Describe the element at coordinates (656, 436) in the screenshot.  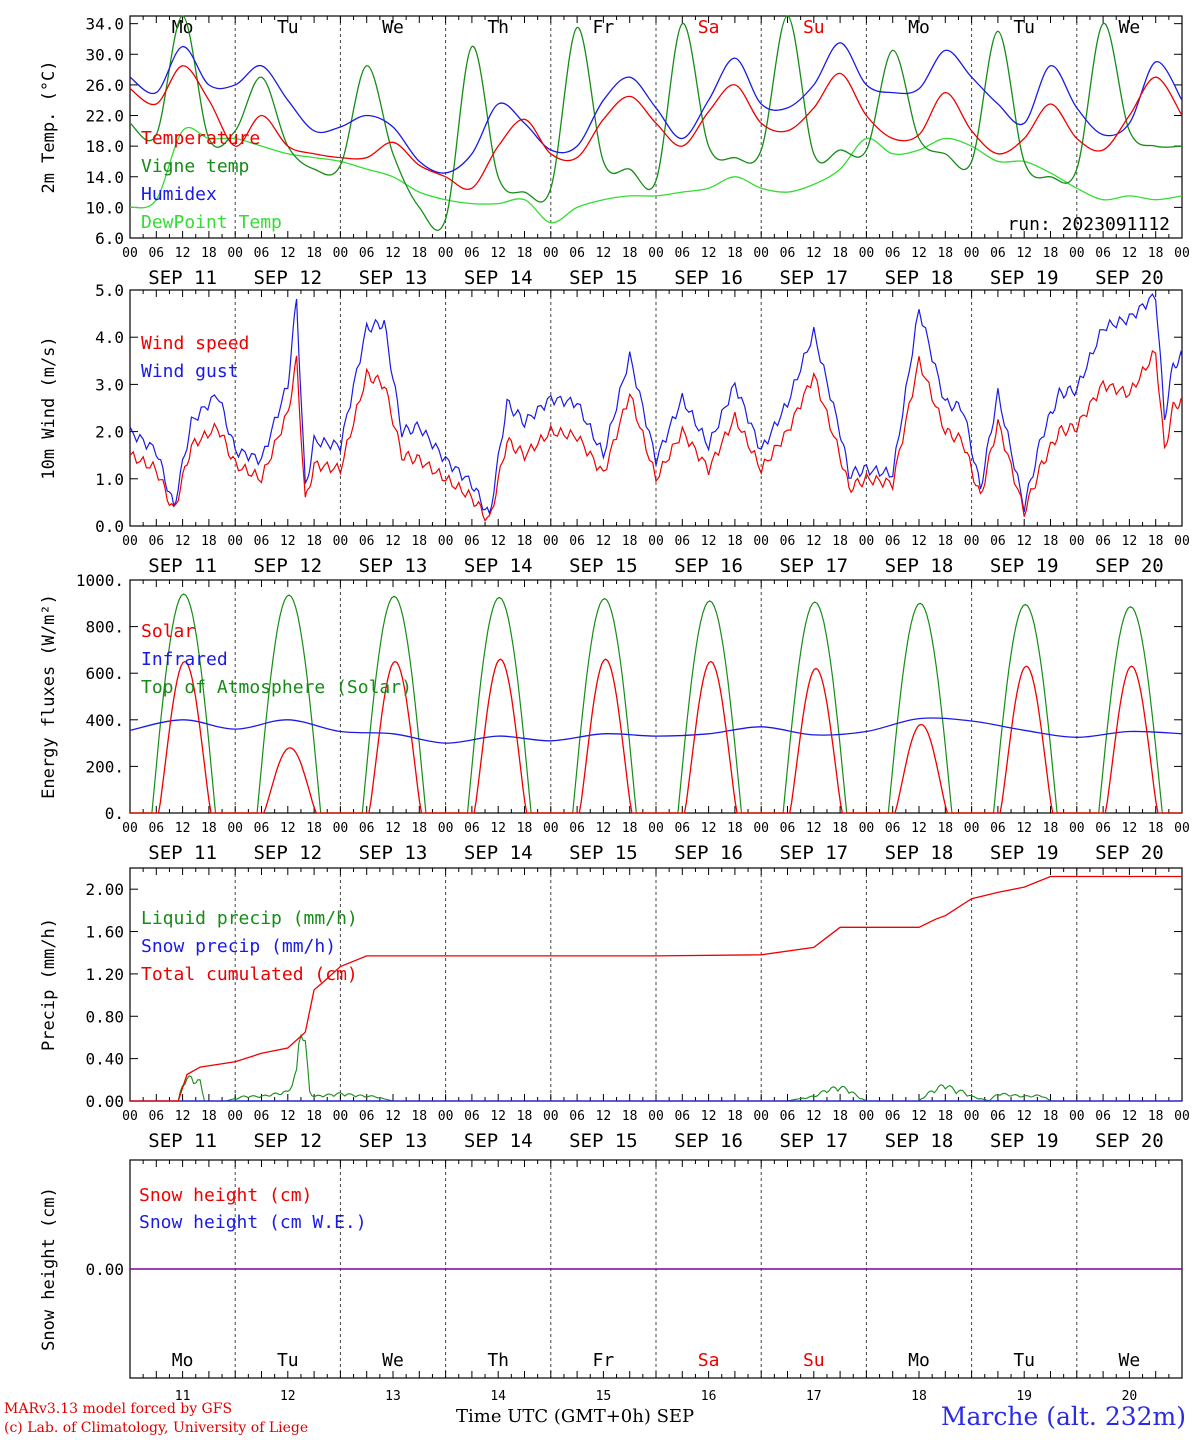
I see `wind-series-wind-speed` at that location.